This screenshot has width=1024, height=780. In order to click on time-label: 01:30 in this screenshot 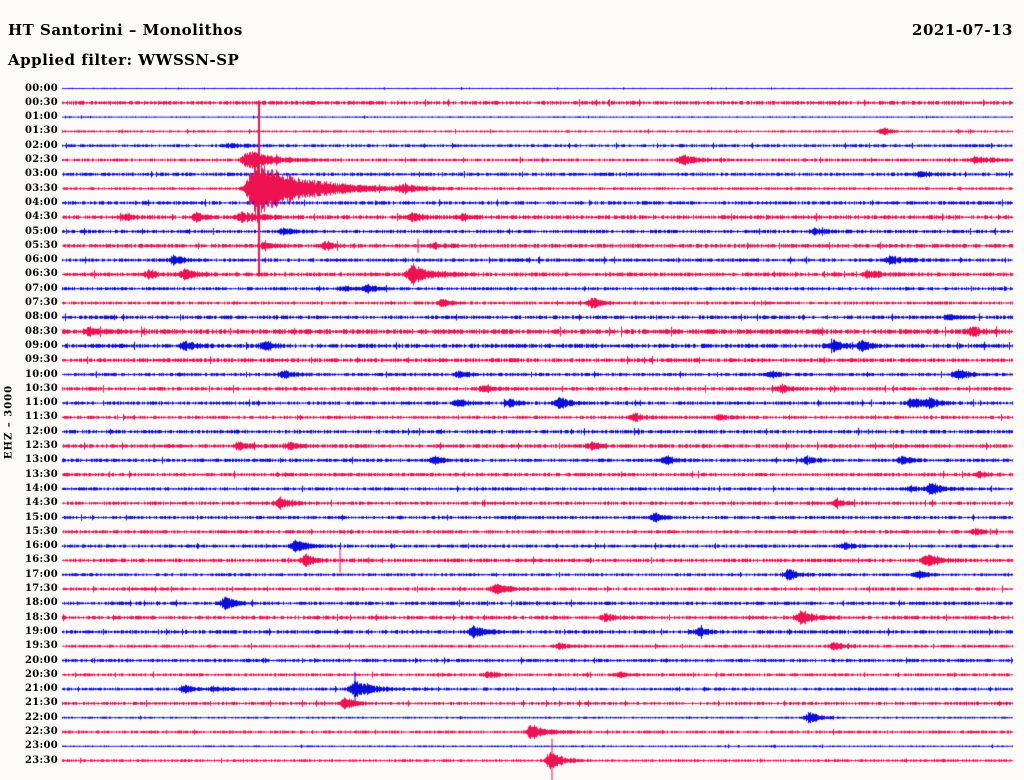, I will do `click(41, 131)`.